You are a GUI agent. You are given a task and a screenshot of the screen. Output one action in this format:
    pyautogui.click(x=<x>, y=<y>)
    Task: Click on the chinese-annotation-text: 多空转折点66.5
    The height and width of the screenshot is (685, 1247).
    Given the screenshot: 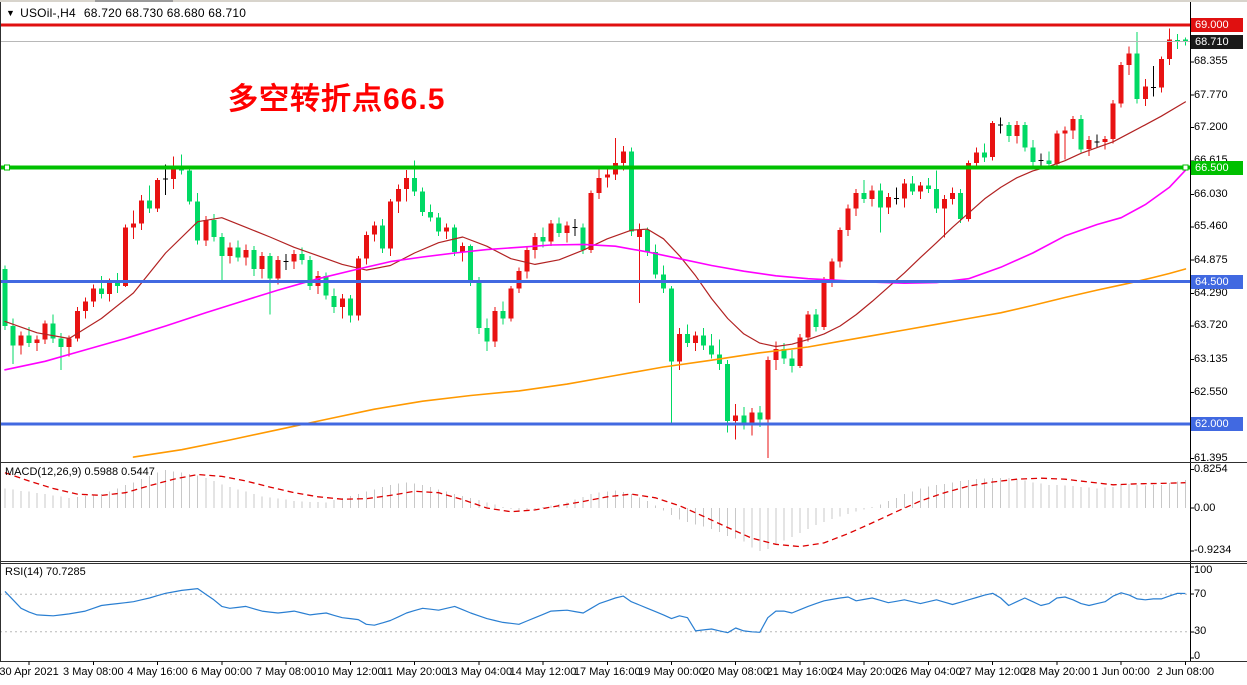 What is the action you would take?
    pyautogui.click(x=337, y=99)
    